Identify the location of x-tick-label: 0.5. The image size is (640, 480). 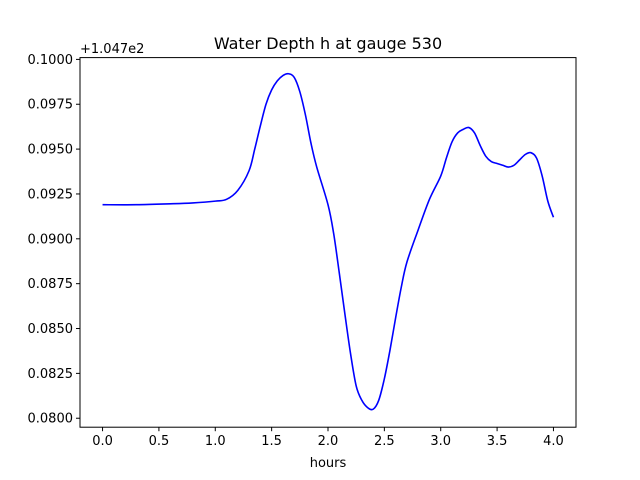
(159, 441).